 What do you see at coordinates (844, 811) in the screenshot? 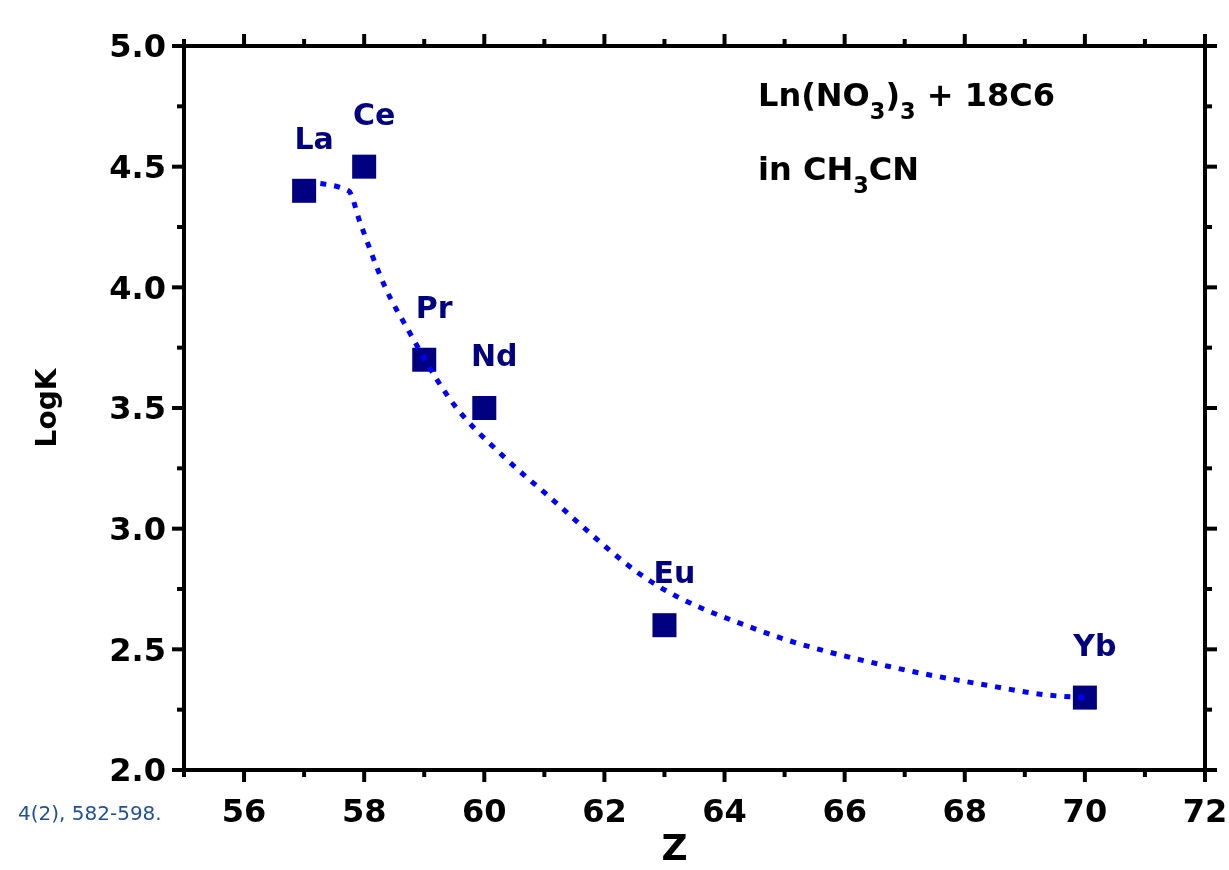
I see `x-tick-label: 66` at bounding box center [844, 811].